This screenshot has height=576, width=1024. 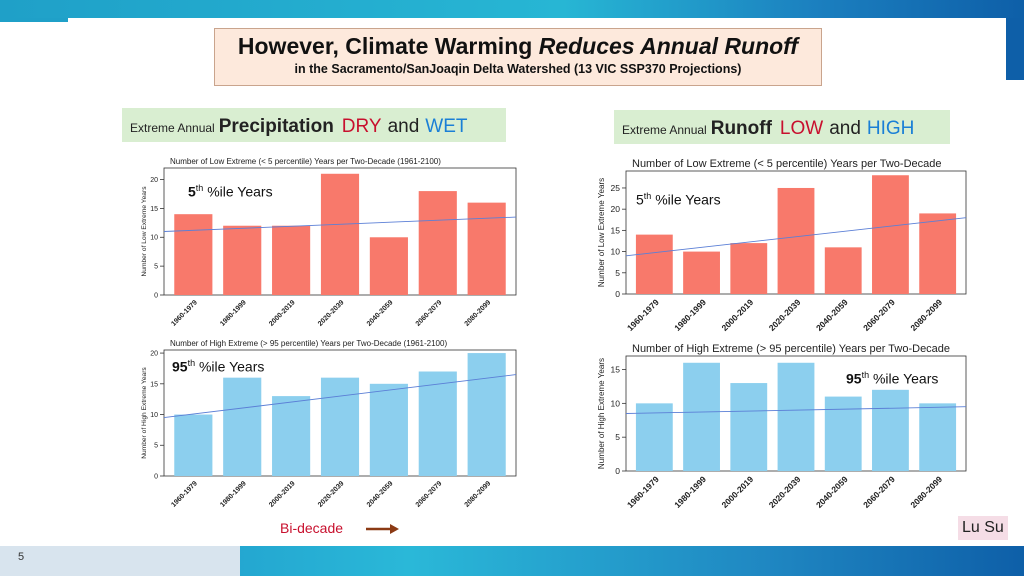 I want to click on plot-frame, so click(x=796, y=232).